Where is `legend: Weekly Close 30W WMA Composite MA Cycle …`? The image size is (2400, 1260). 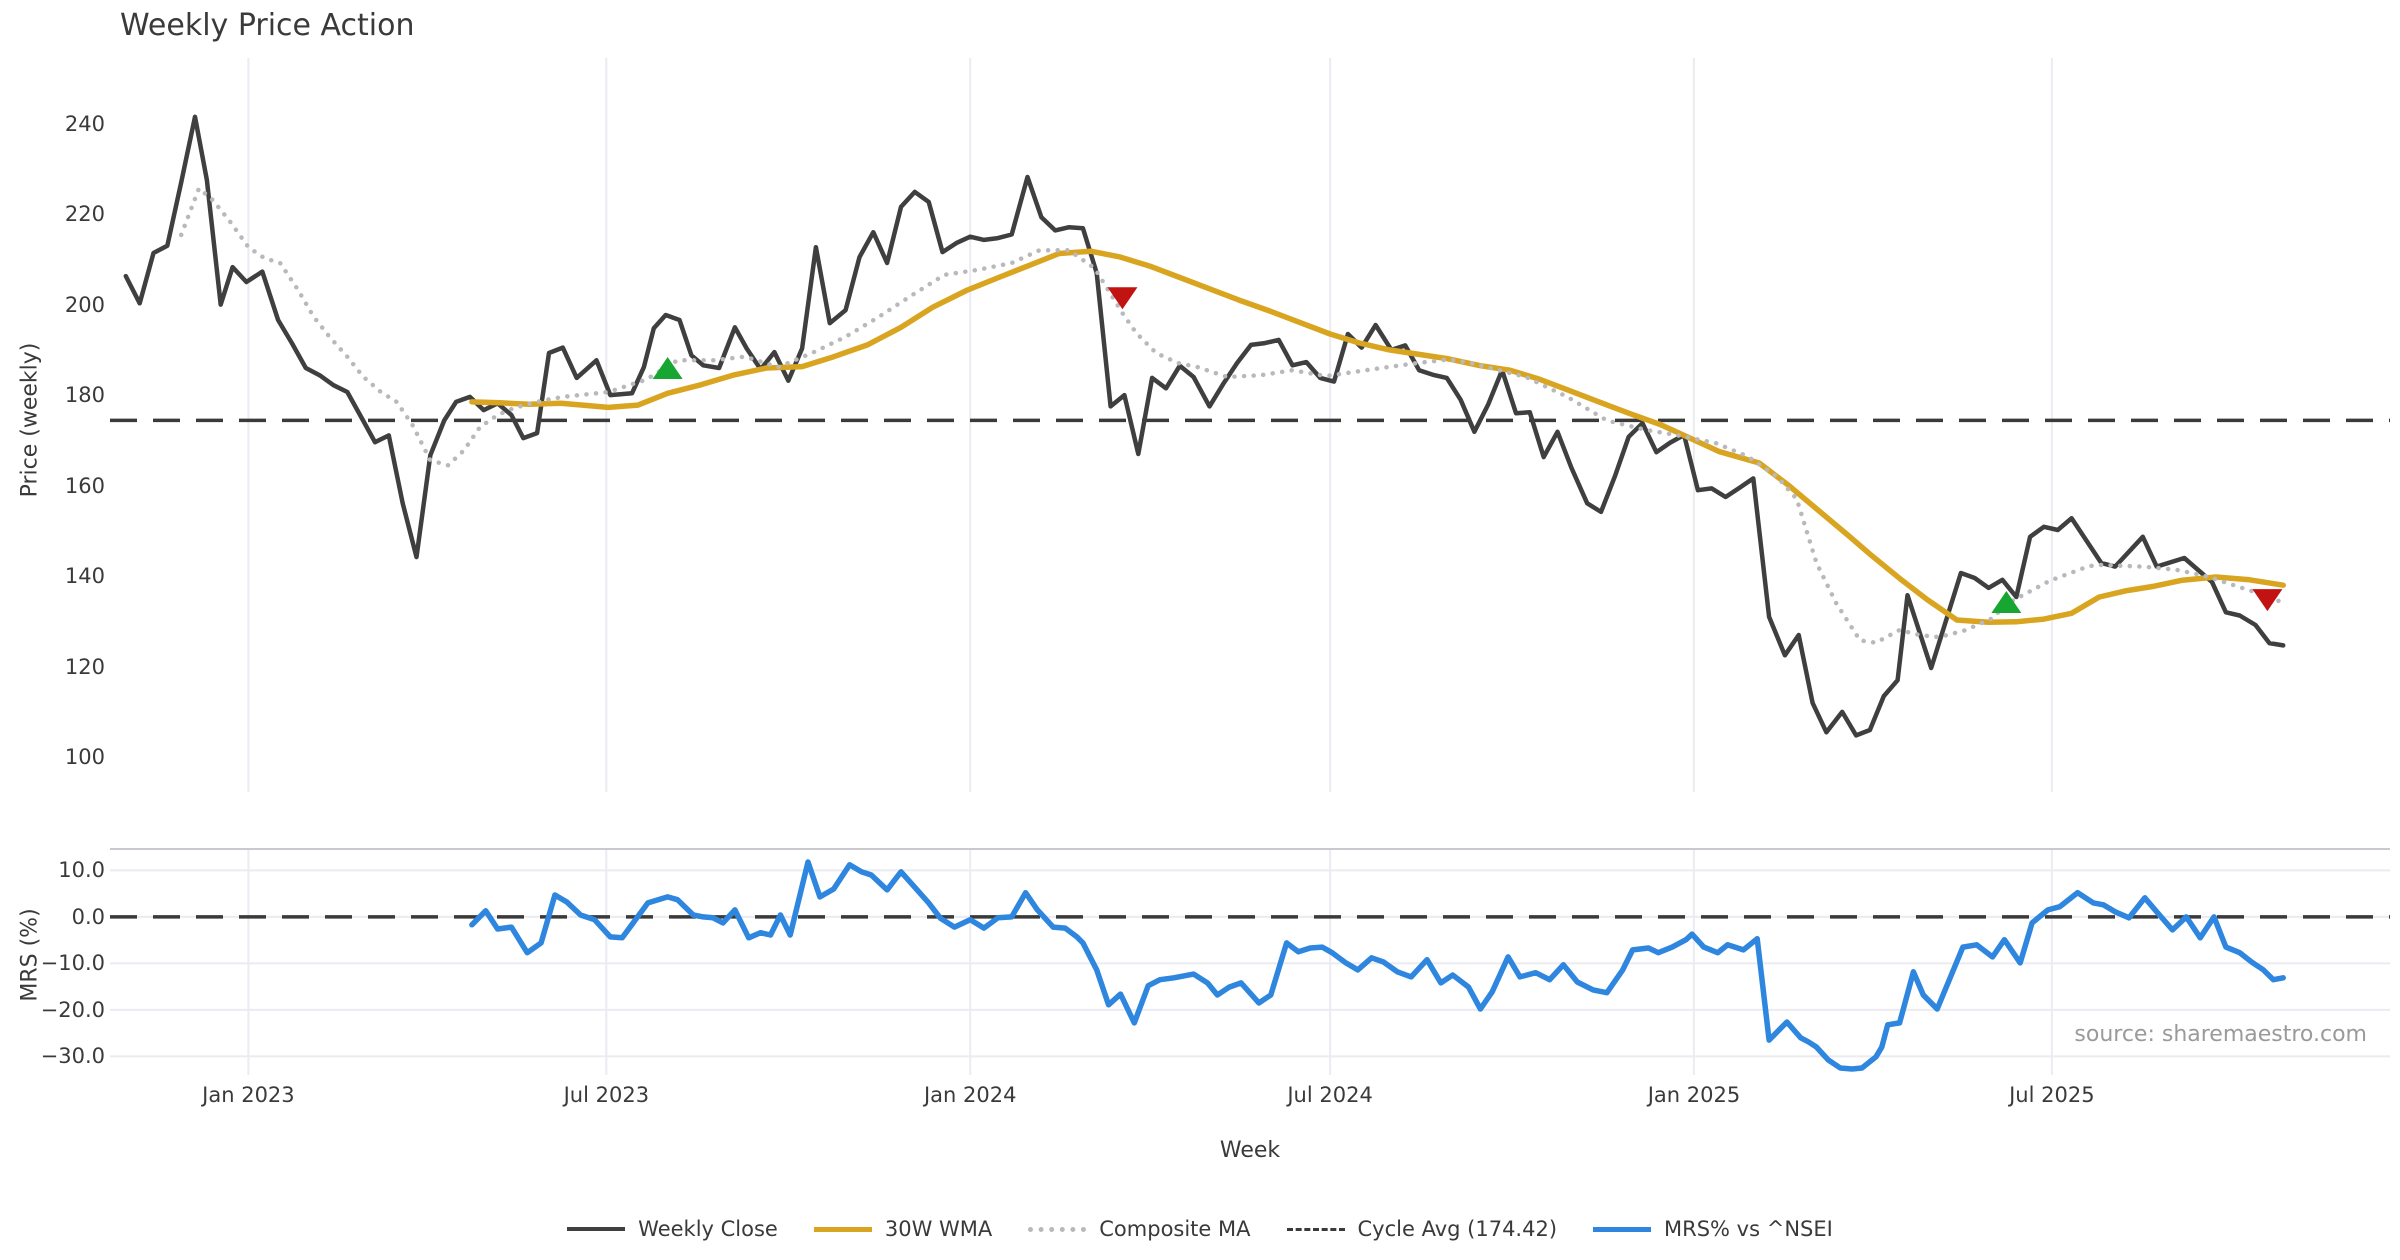 legend: Weekly Close 30W WMA Composite MA Cycle … is located at coordinates (1200, 1229).